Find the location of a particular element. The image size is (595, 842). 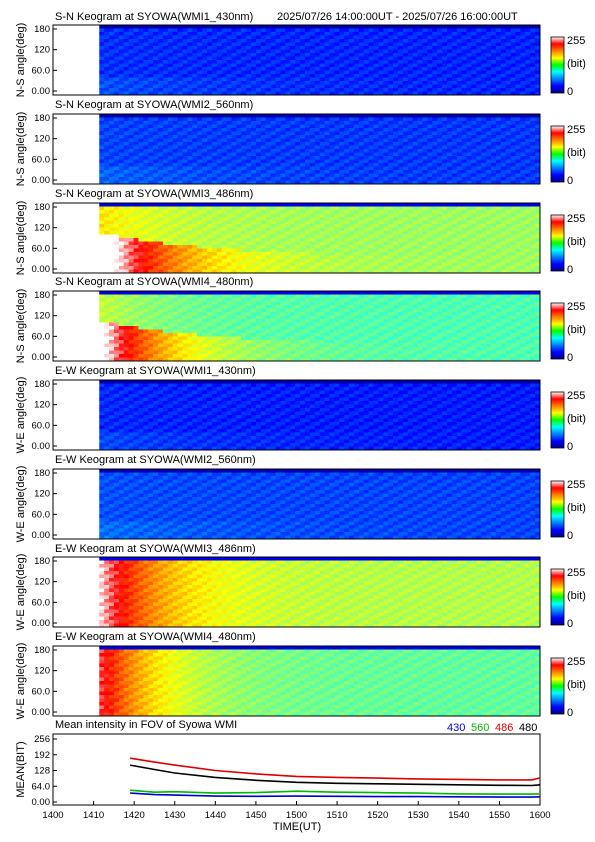

keogram-title: E-W Keogram at SYOWA(WMI2_560nm) is located at coordinates (155, 460).